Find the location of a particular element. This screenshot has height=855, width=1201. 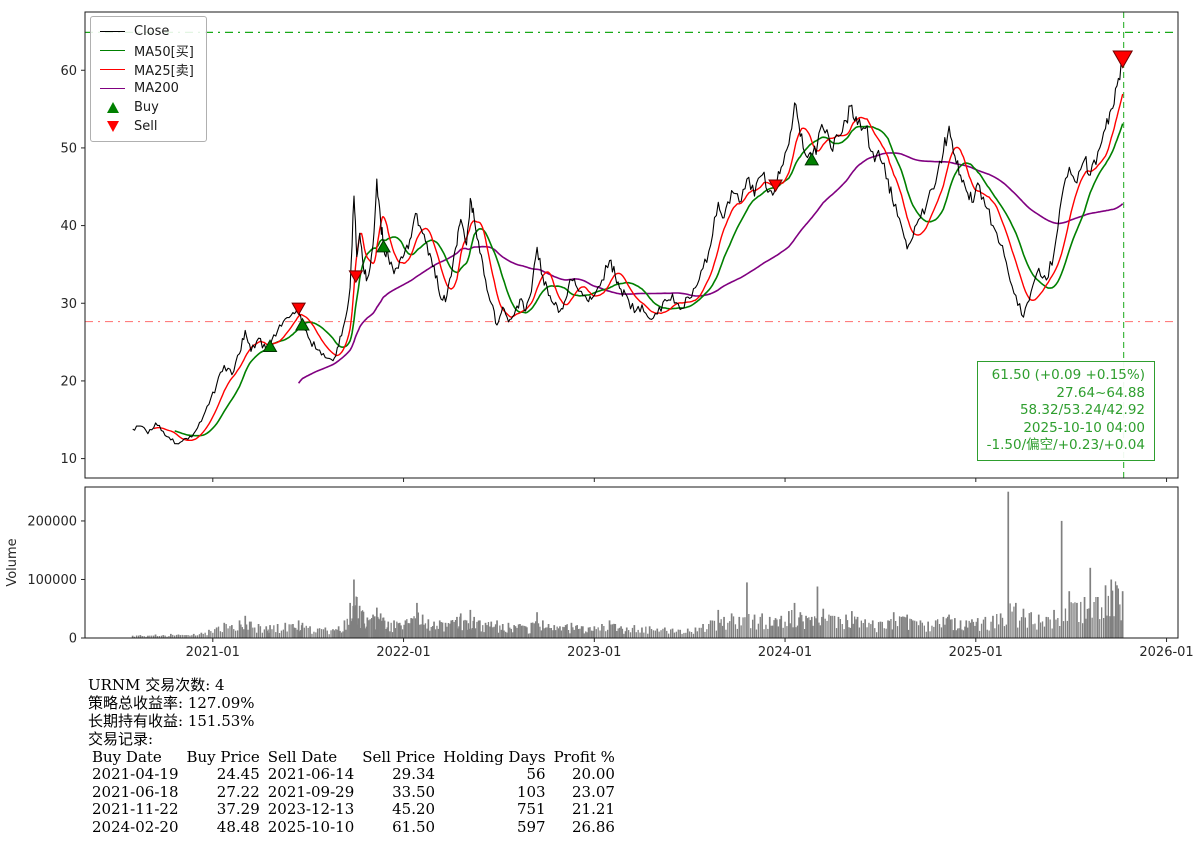

price-ytick-label: 40 is located at coordinates (68, 226).